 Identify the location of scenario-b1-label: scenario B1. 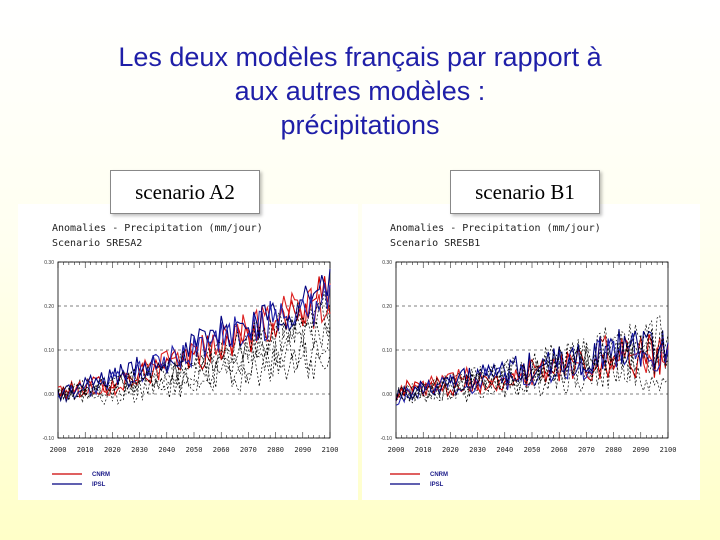
(525, 192).